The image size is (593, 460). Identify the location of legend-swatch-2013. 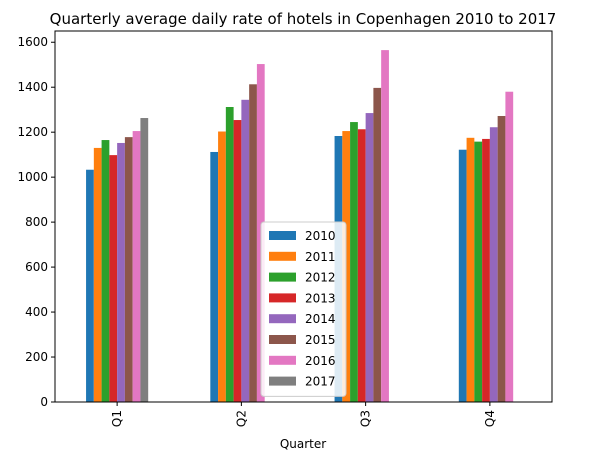
(282, 298).